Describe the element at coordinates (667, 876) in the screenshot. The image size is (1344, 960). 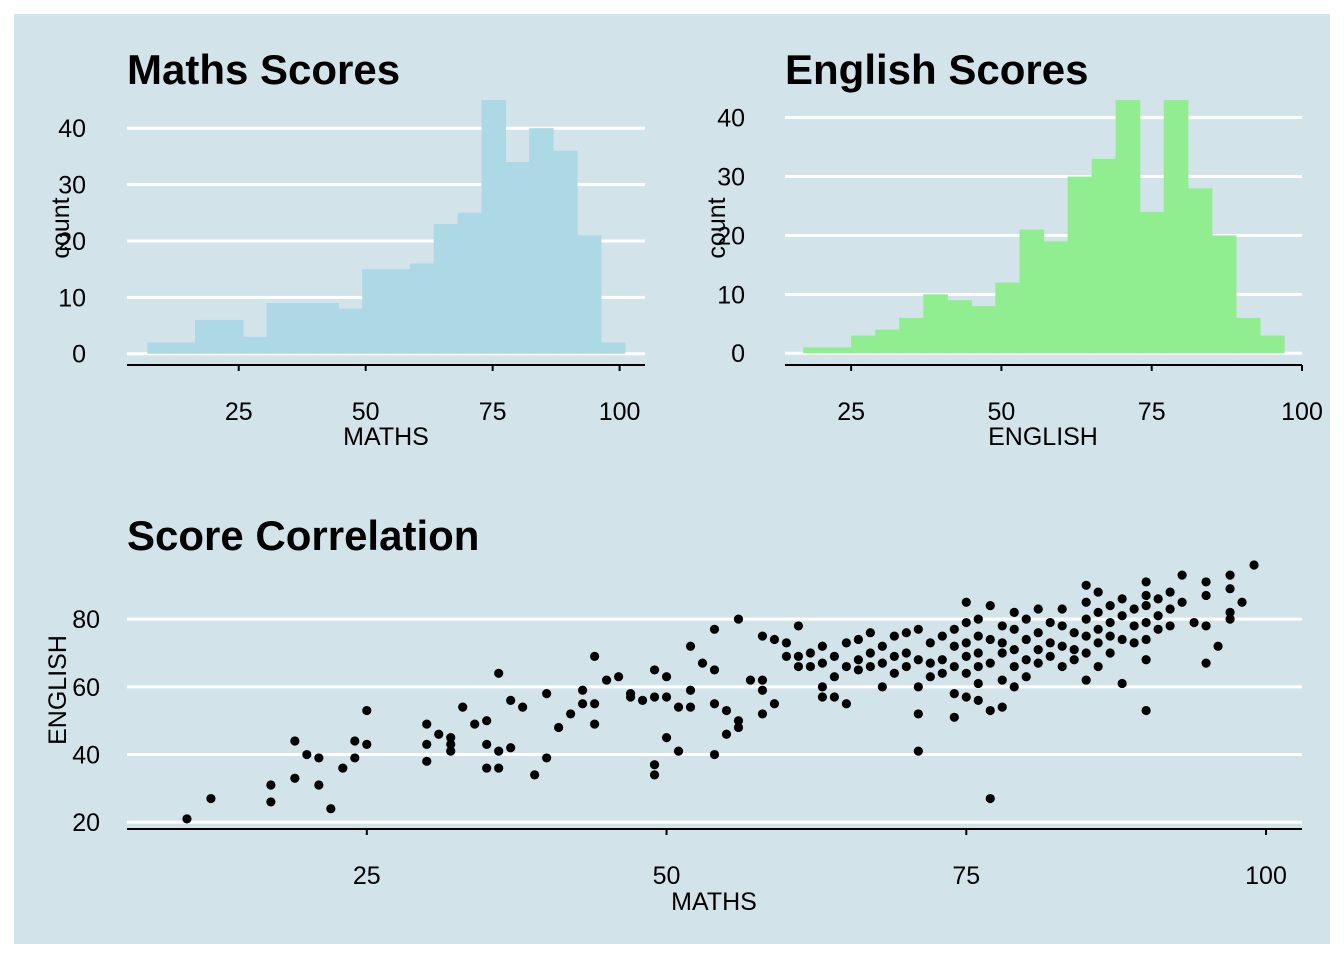
I see `correlation-x-tick-label: 50` at that location.